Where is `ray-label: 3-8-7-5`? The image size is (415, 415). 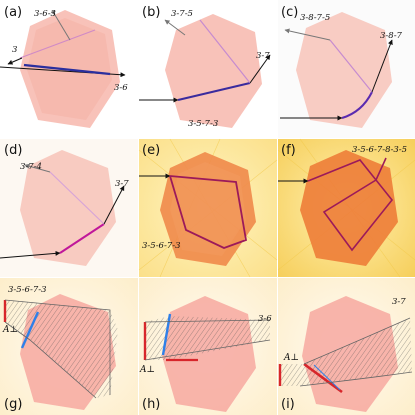 ray-label: 3-8-7-5 is located at coordinates (315, 18).